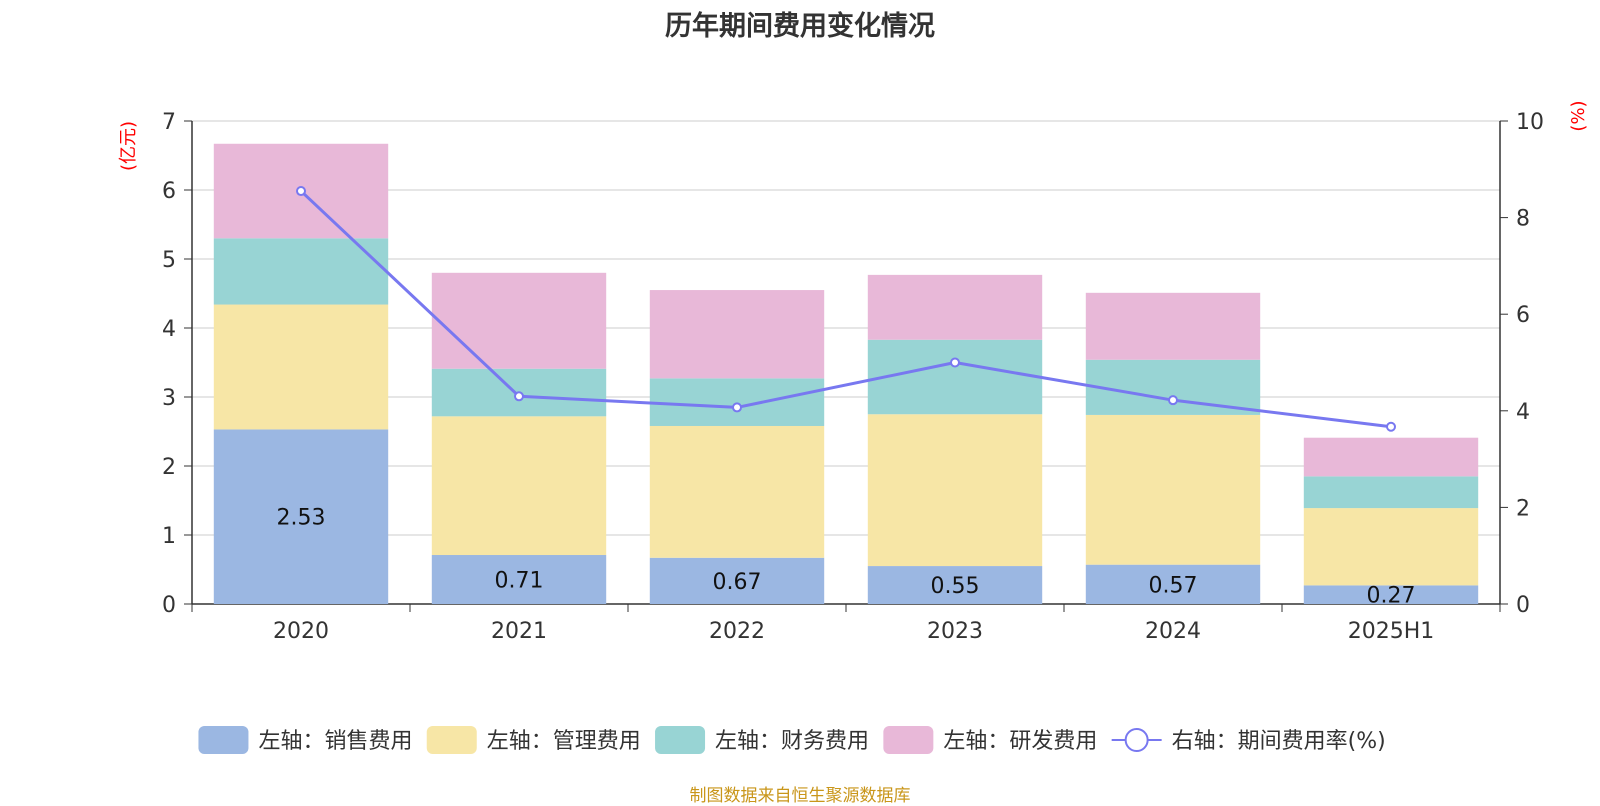 Image resolution: width=1600 pixels, height=806 pixels. I want to click on bar-data-label: 2.53, so click(301, 518).